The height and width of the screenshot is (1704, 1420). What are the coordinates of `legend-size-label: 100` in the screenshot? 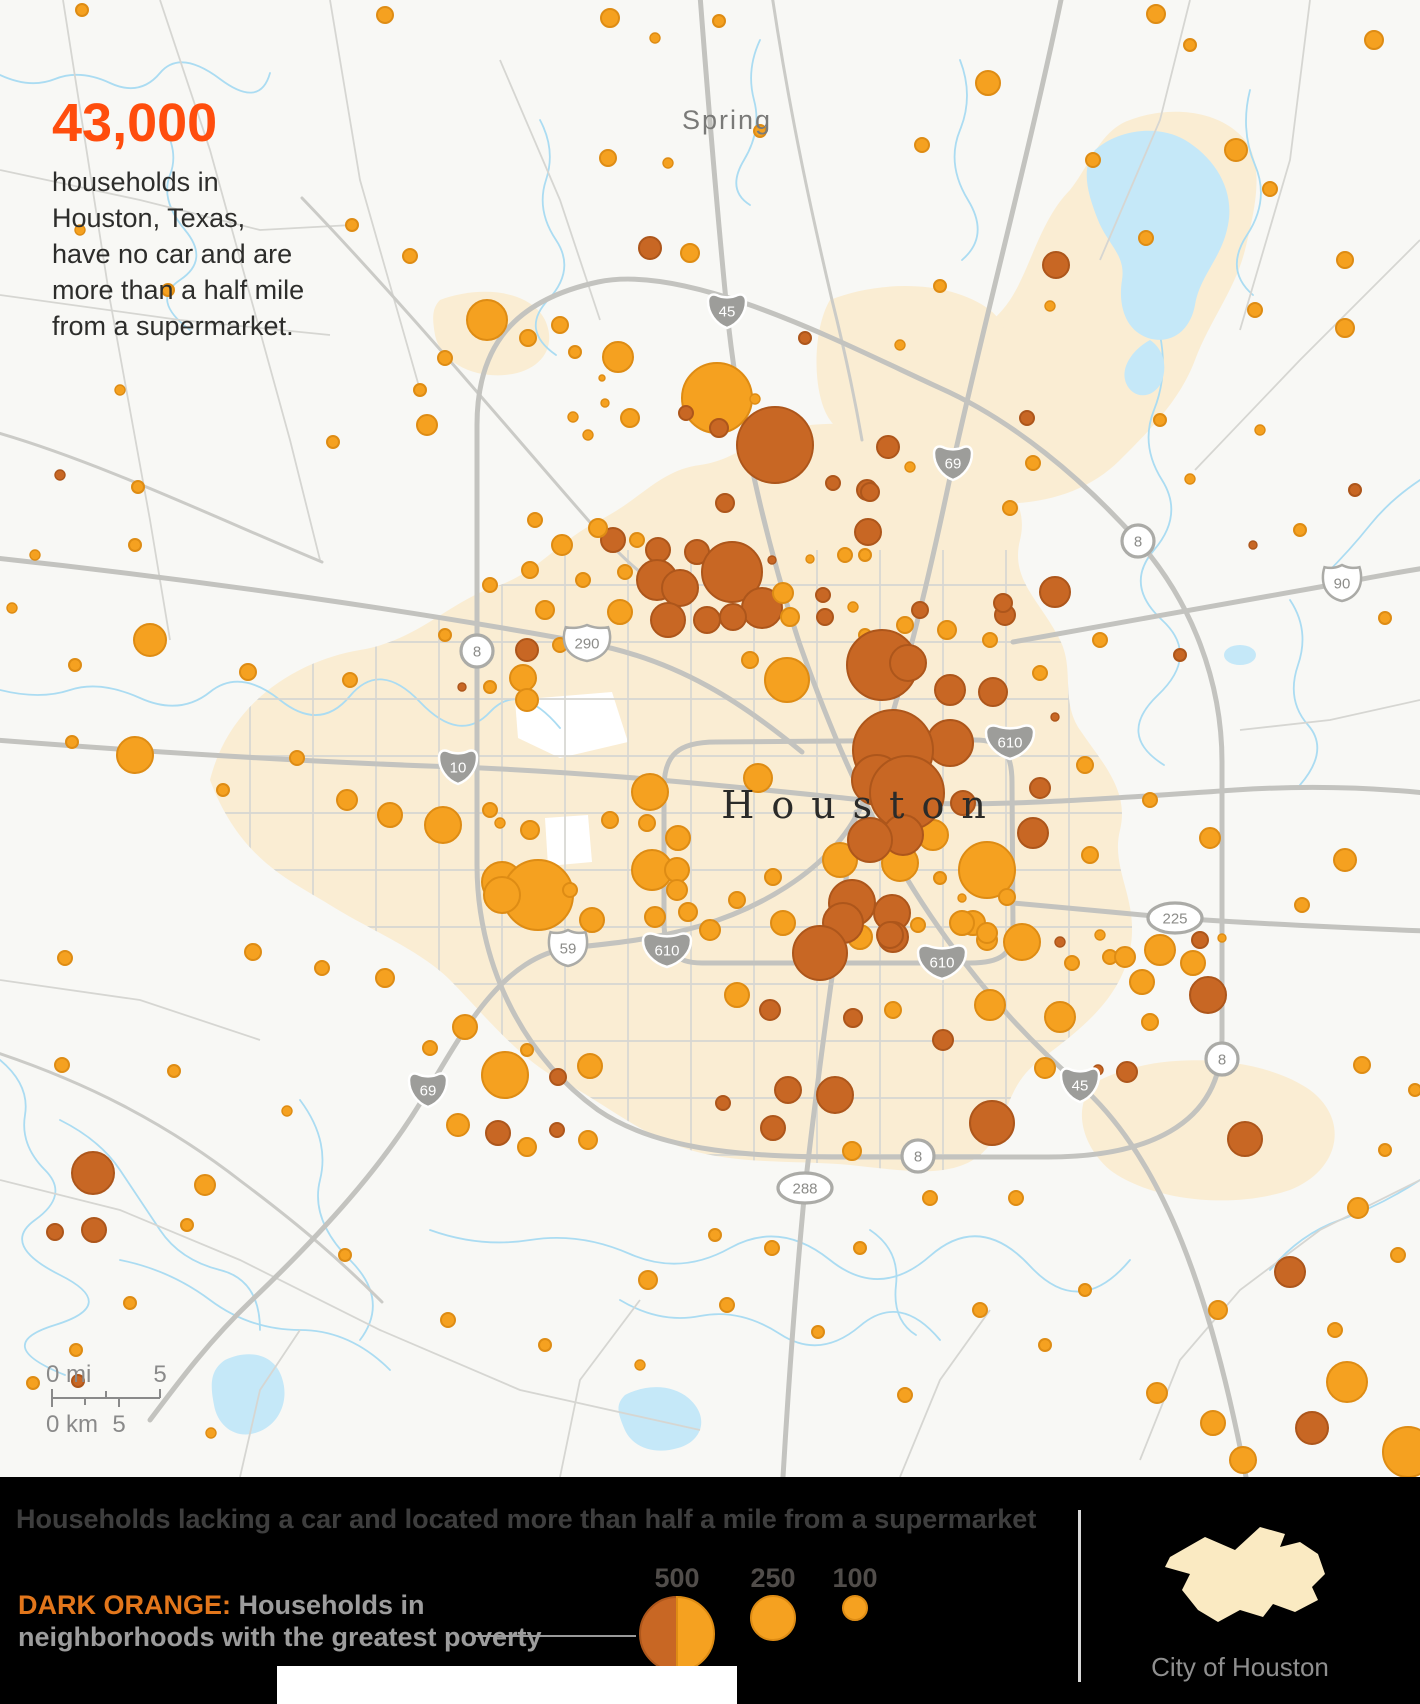 It's located at (854, 1578).